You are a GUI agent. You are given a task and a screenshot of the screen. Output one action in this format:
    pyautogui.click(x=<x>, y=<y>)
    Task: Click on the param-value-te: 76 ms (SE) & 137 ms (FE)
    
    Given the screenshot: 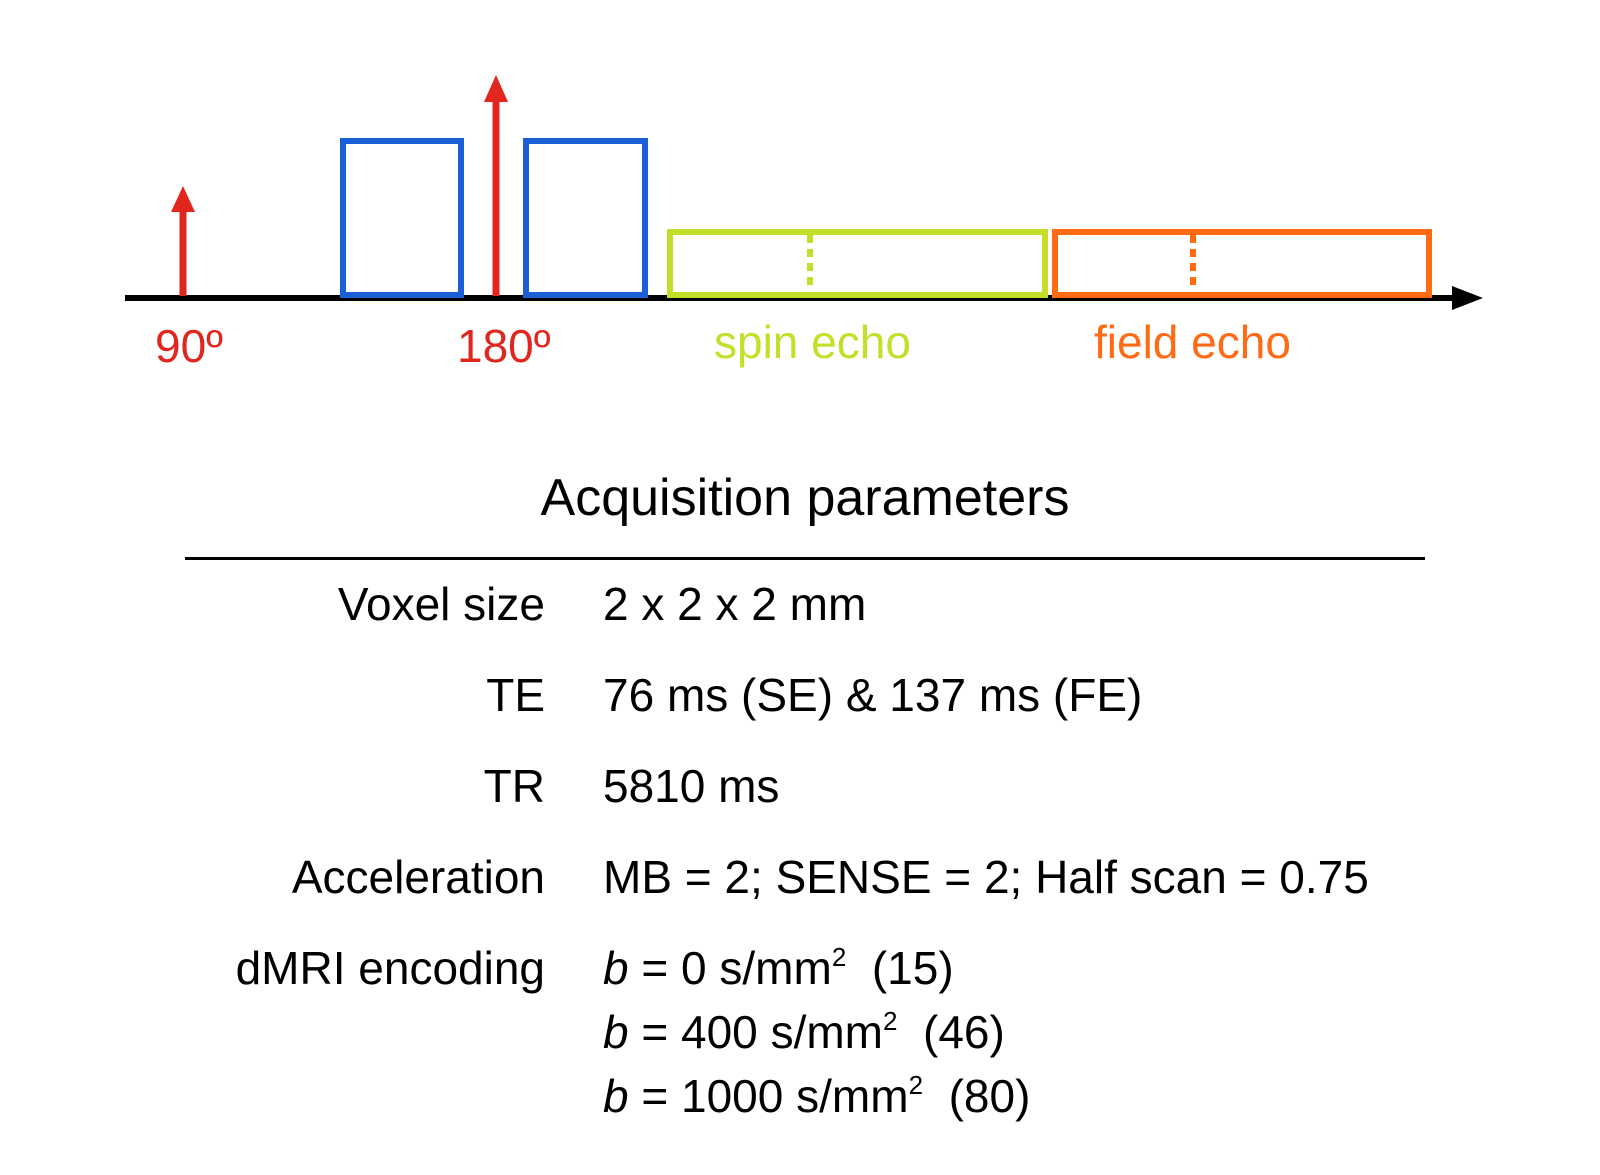 What is the action you would take?
    pyautogui.click(x=873, y=695)
    